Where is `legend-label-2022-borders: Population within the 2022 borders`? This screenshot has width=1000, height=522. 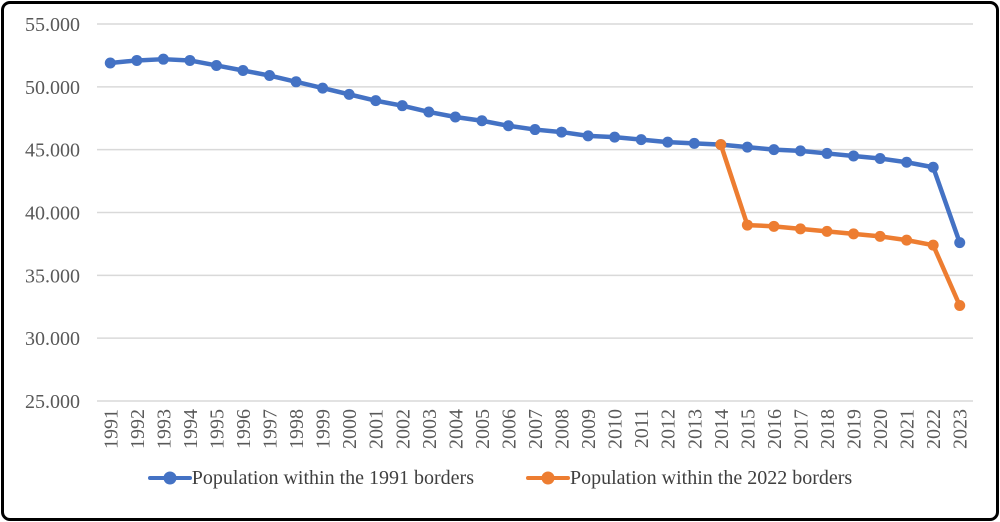
legend-label-2022-borders: Population within the 2022 borders is located at coordinates (711, 478).